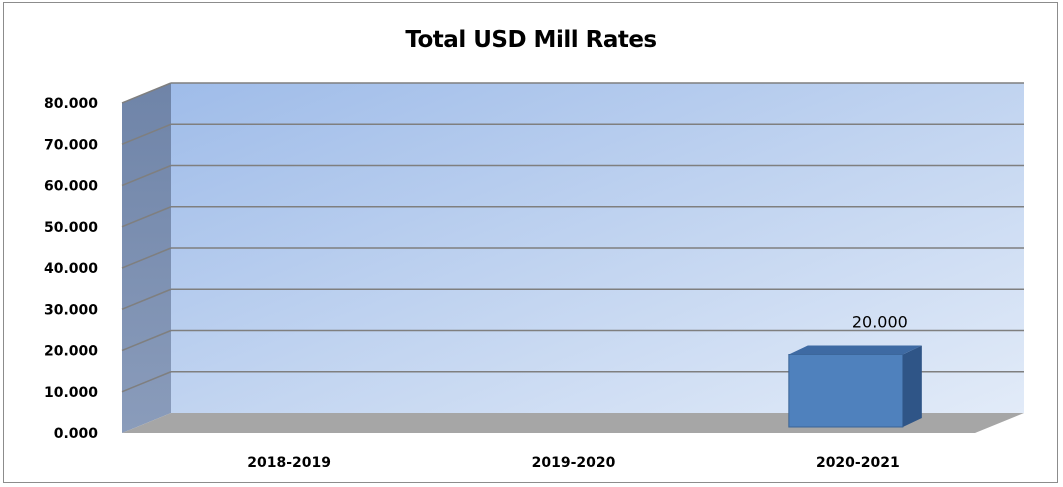  Describe the element at coordinates (71, 310) in the screenshot. I see `y-tick-label: 30.000` at that location.